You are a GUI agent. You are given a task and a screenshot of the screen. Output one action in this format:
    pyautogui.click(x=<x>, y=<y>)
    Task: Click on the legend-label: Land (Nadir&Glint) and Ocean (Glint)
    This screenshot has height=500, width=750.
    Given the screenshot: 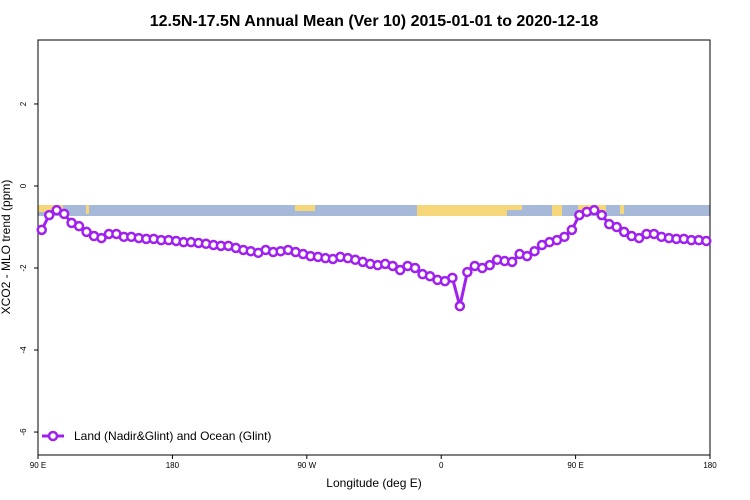 What is the action you would take?
    pyautogui.click(x=172, y=436)
    